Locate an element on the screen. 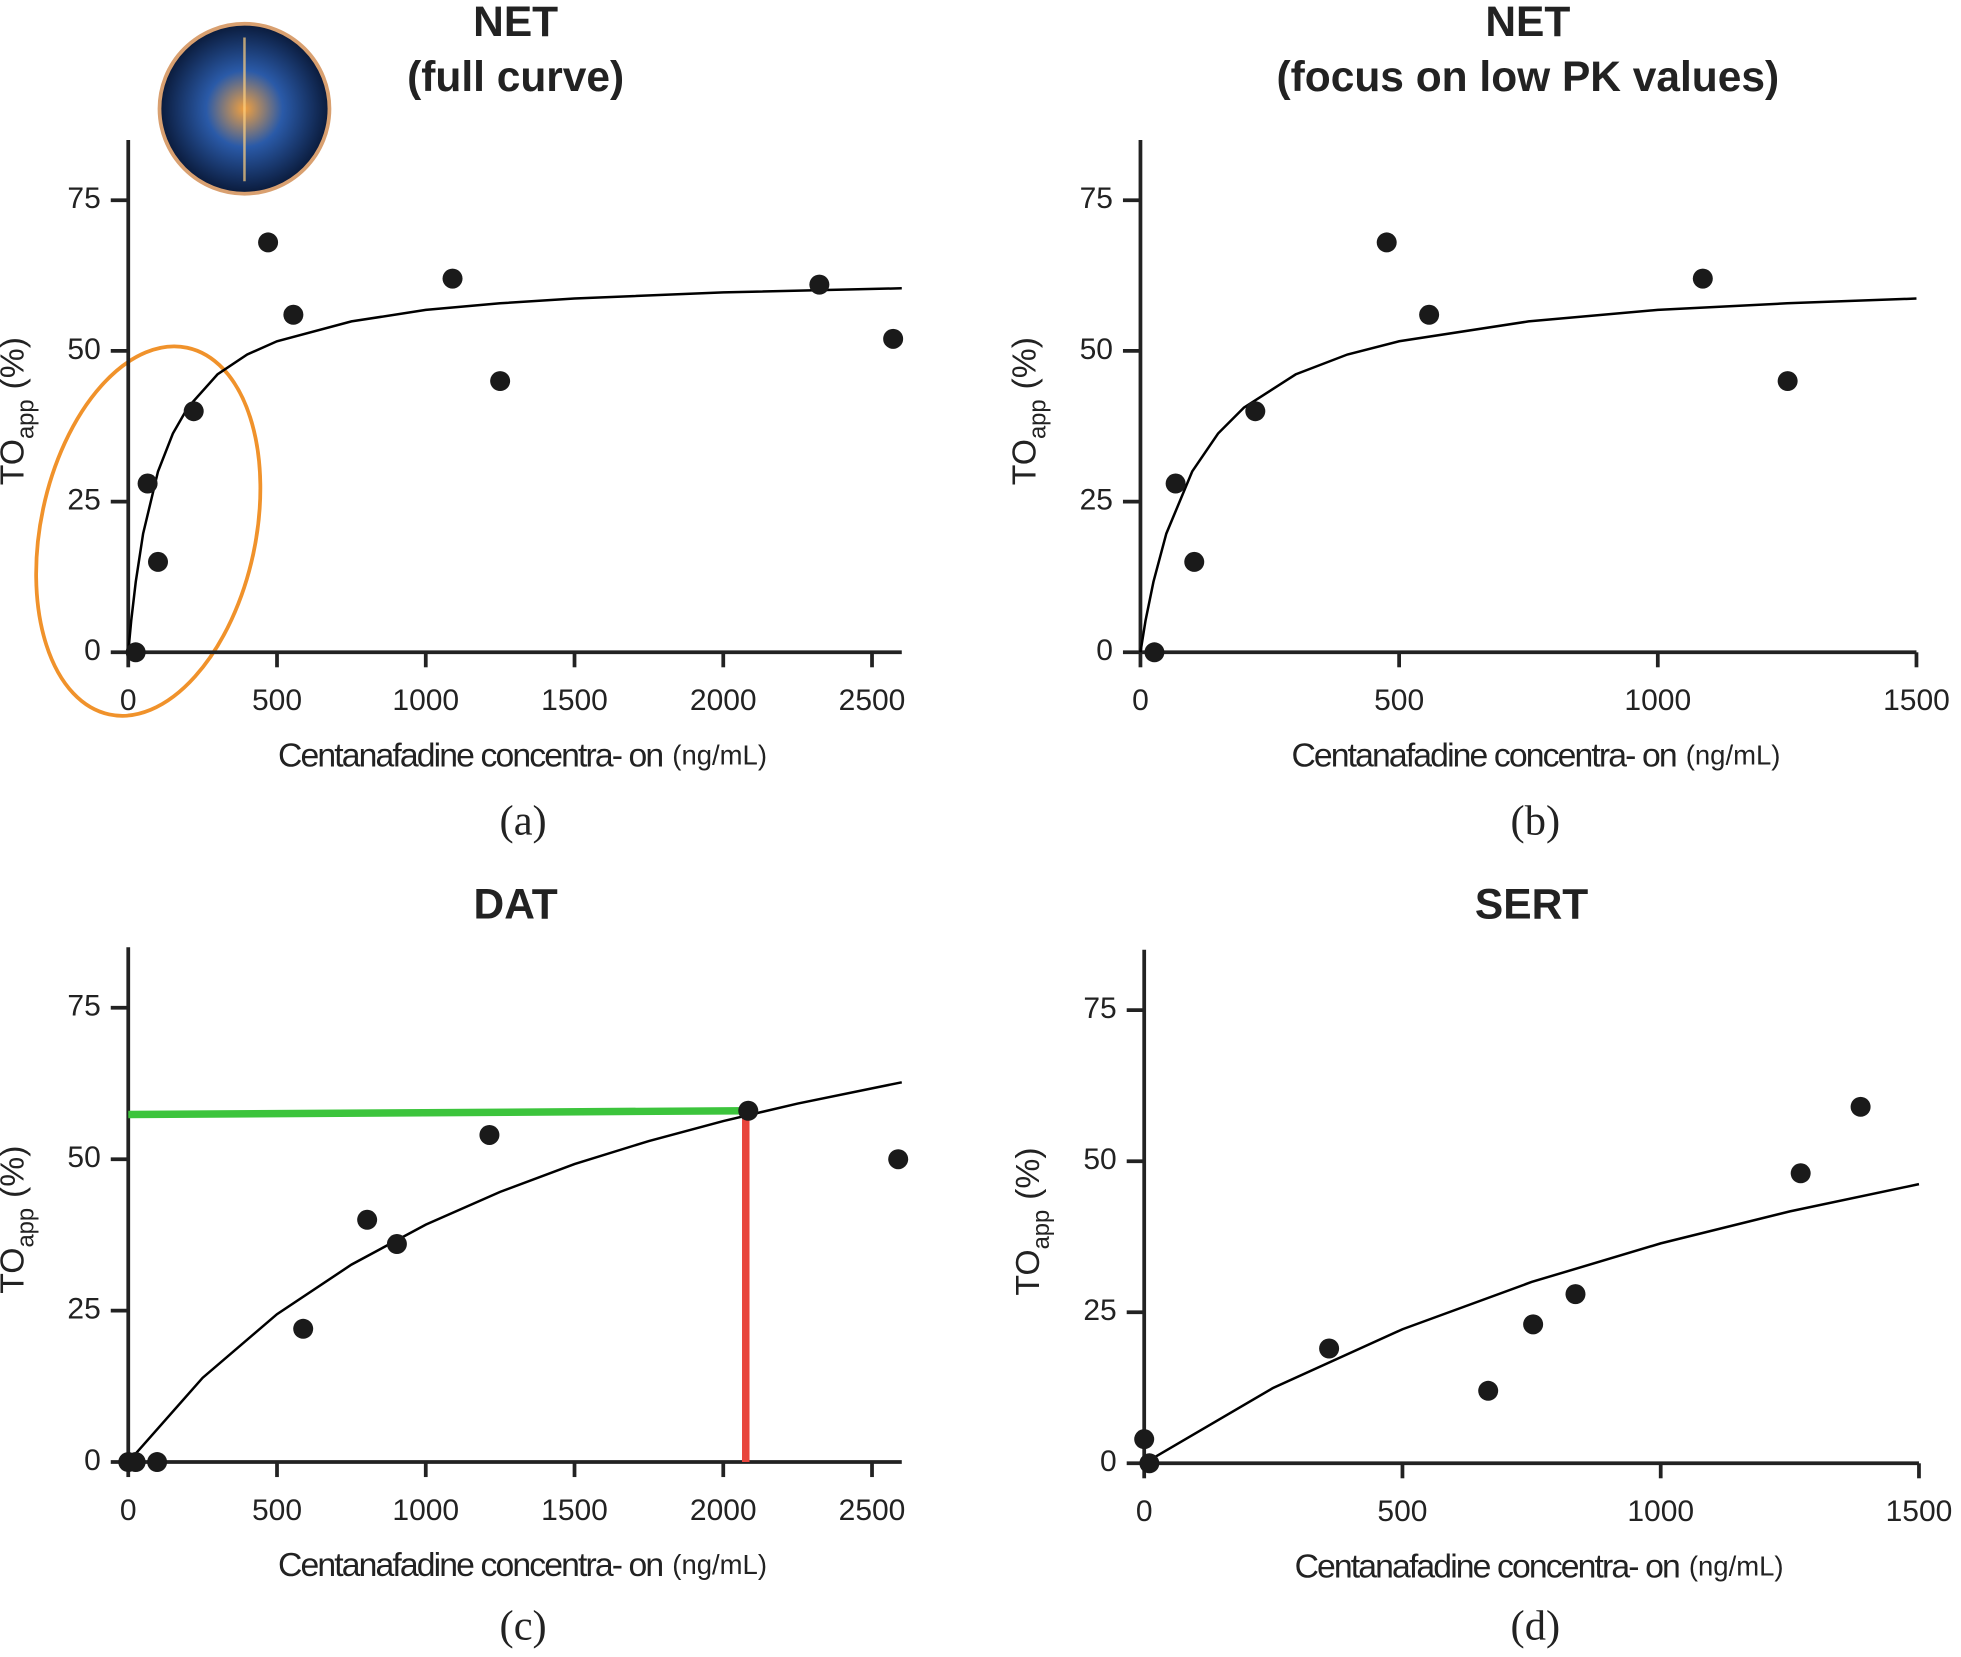 The height and width of the screenshot is (1657, 1961). x-tick-label: 0 is located at coordinates (128, 700).